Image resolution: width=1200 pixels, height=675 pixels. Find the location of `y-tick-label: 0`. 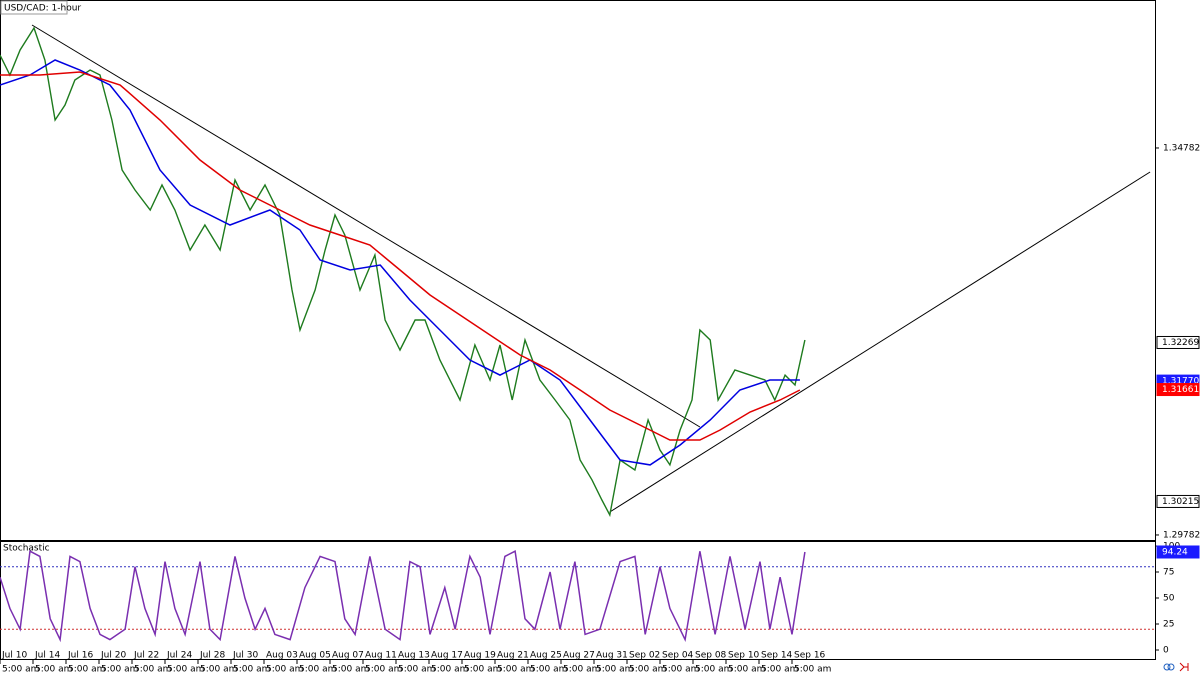

y-tick-label: 0 is located at coordinates (1166, 651).